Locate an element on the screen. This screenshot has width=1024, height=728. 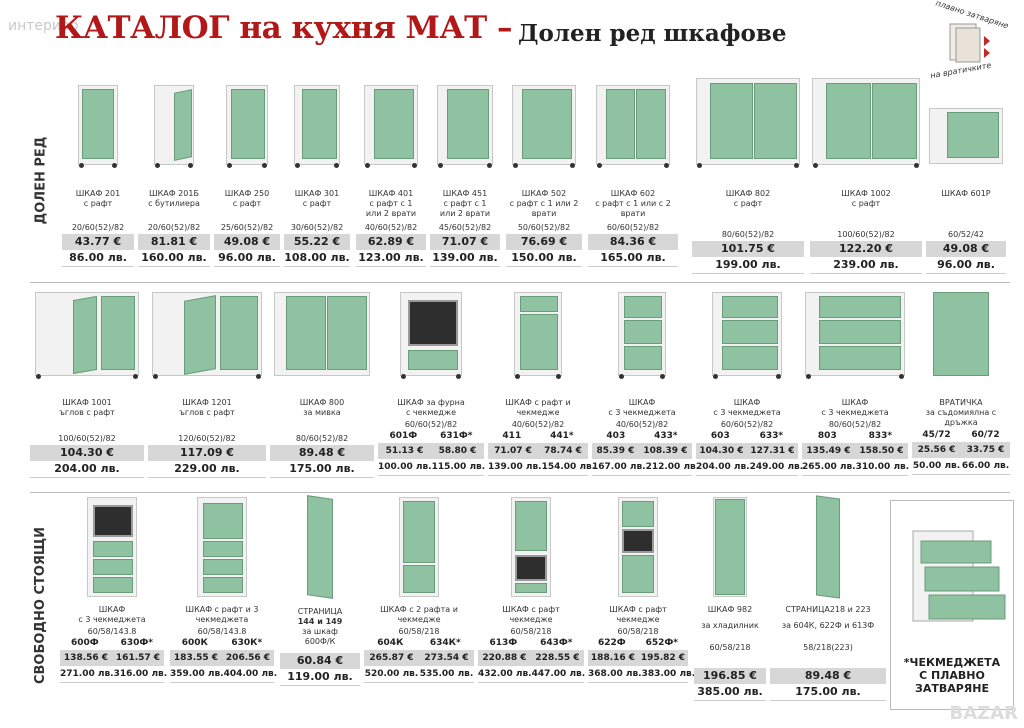
product-desc: 600Ф/К is located at coordinates (320, 641).